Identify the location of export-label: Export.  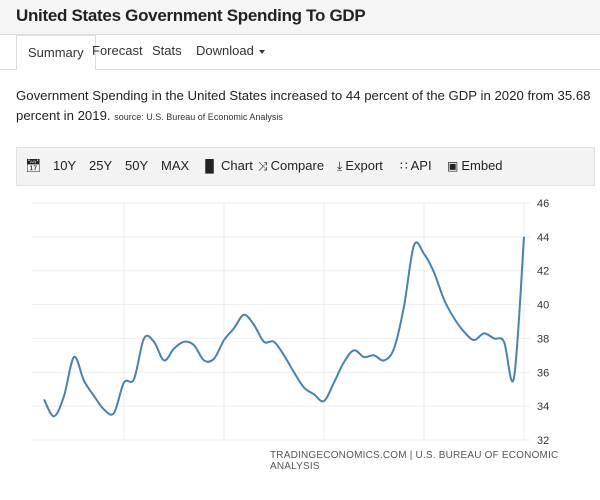
(364, 165).